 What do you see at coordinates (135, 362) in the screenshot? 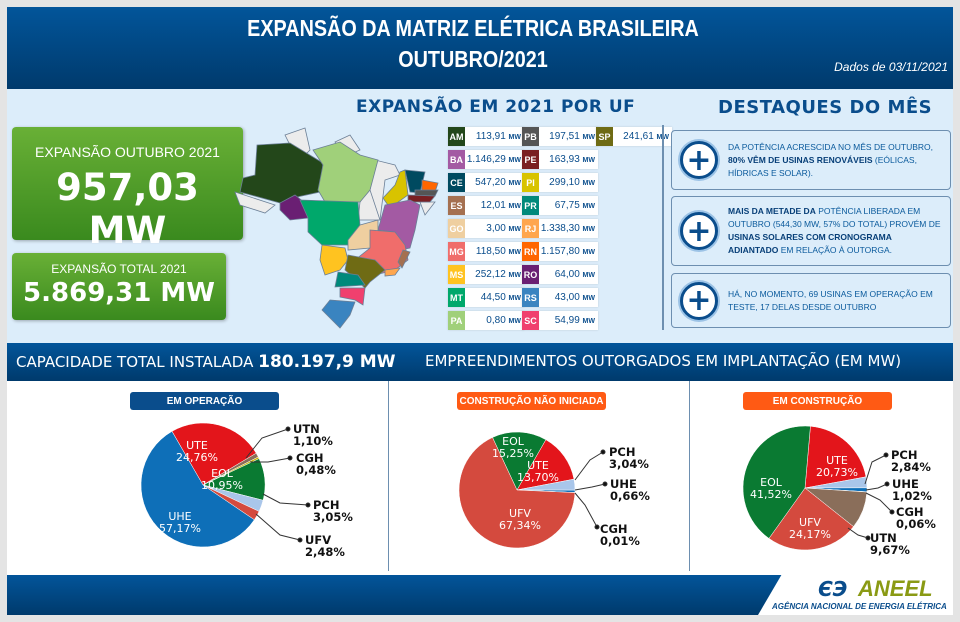
I see `capacity-label: CAPACIDADE TOTAL INSTALADA` at bounding box center [135, 362].